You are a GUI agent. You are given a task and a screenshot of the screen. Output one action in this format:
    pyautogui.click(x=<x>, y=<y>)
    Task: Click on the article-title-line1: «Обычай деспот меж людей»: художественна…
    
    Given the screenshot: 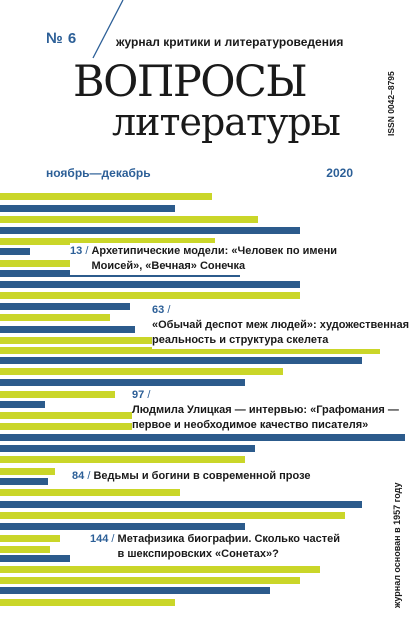 What is the action you would take?
    pyautogui.click(x=281, y=325)
    